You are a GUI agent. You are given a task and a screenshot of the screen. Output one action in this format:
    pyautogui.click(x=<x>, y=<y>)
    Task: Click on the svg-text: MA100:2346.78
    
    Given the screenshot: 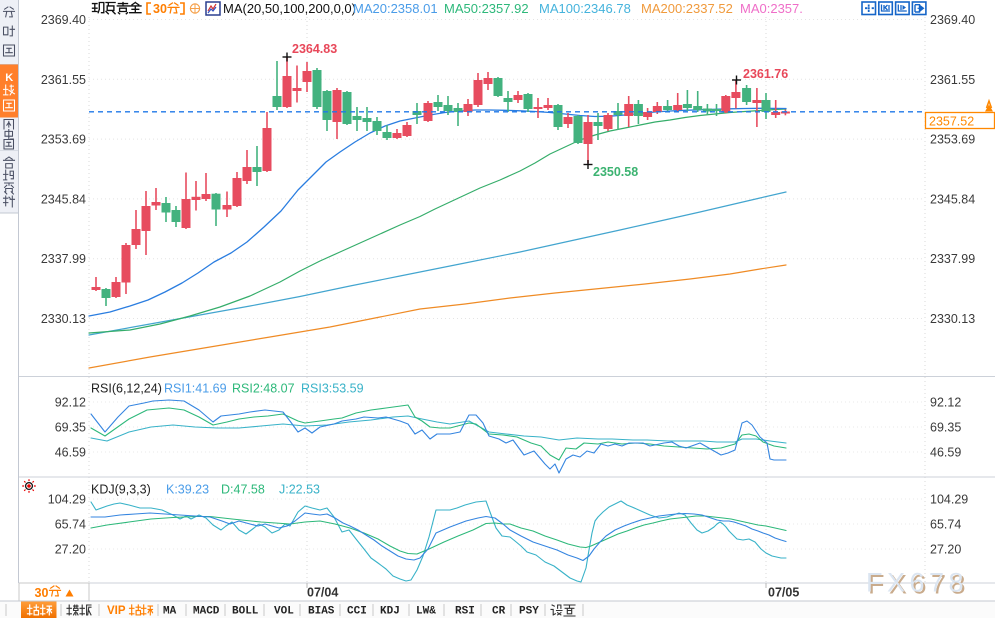 What is the action you would take?
    pyautogui.click(x=585, y=8)
    